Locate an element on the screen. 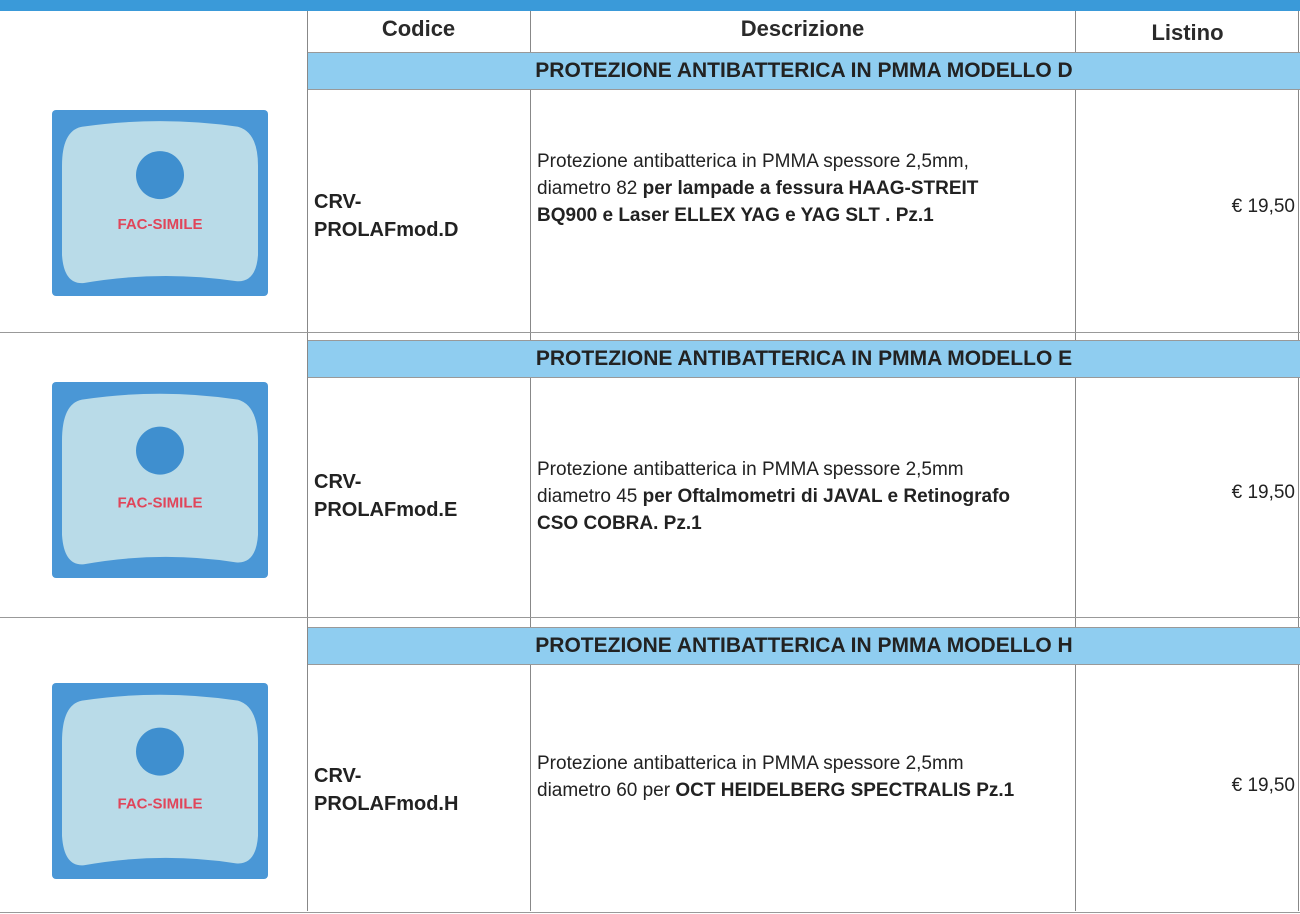 The height and width of the screenshot is (914, 1300). description-segment: OCT HEIDELBERG SPECTRALIS Pz.1 is located at coordinates (845, 790).